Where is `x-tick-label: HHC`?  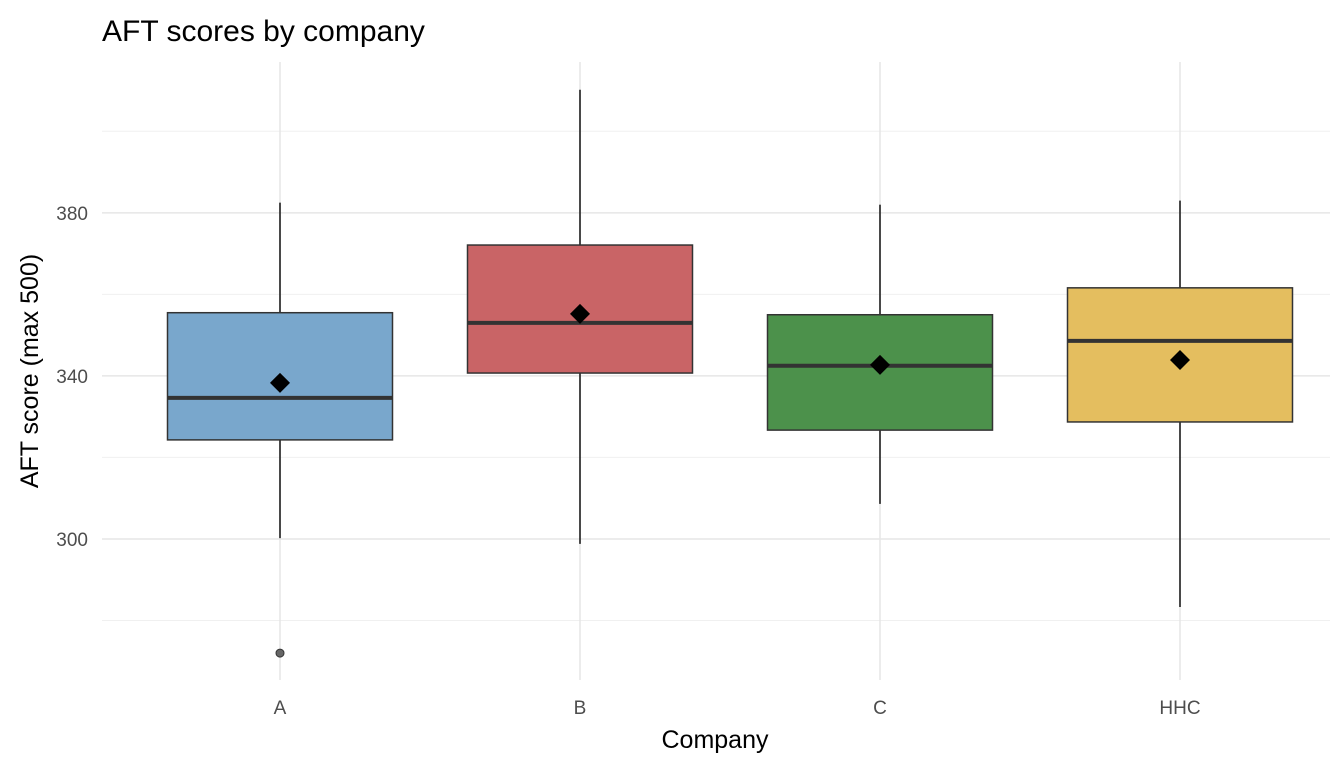
x-tick-label: HHC is located at coordinates (1179, 708).